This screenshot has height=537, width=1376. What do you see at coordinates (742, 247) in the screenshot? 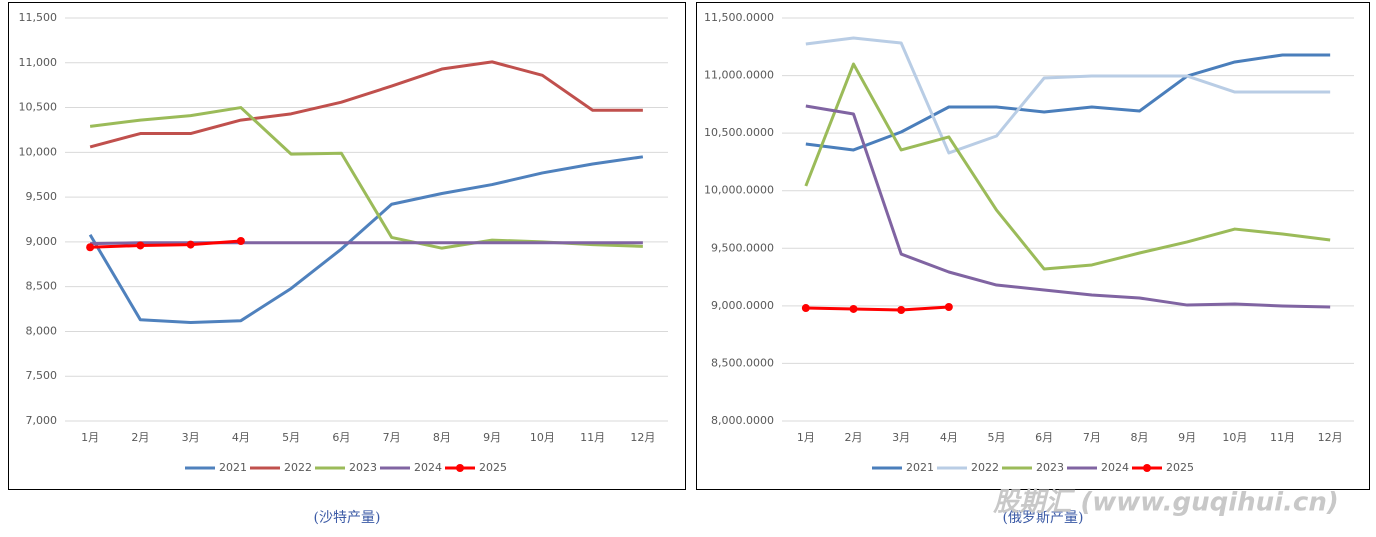
I see `y-tick-label: 9,500.0000` at bounding box center [742, 247].